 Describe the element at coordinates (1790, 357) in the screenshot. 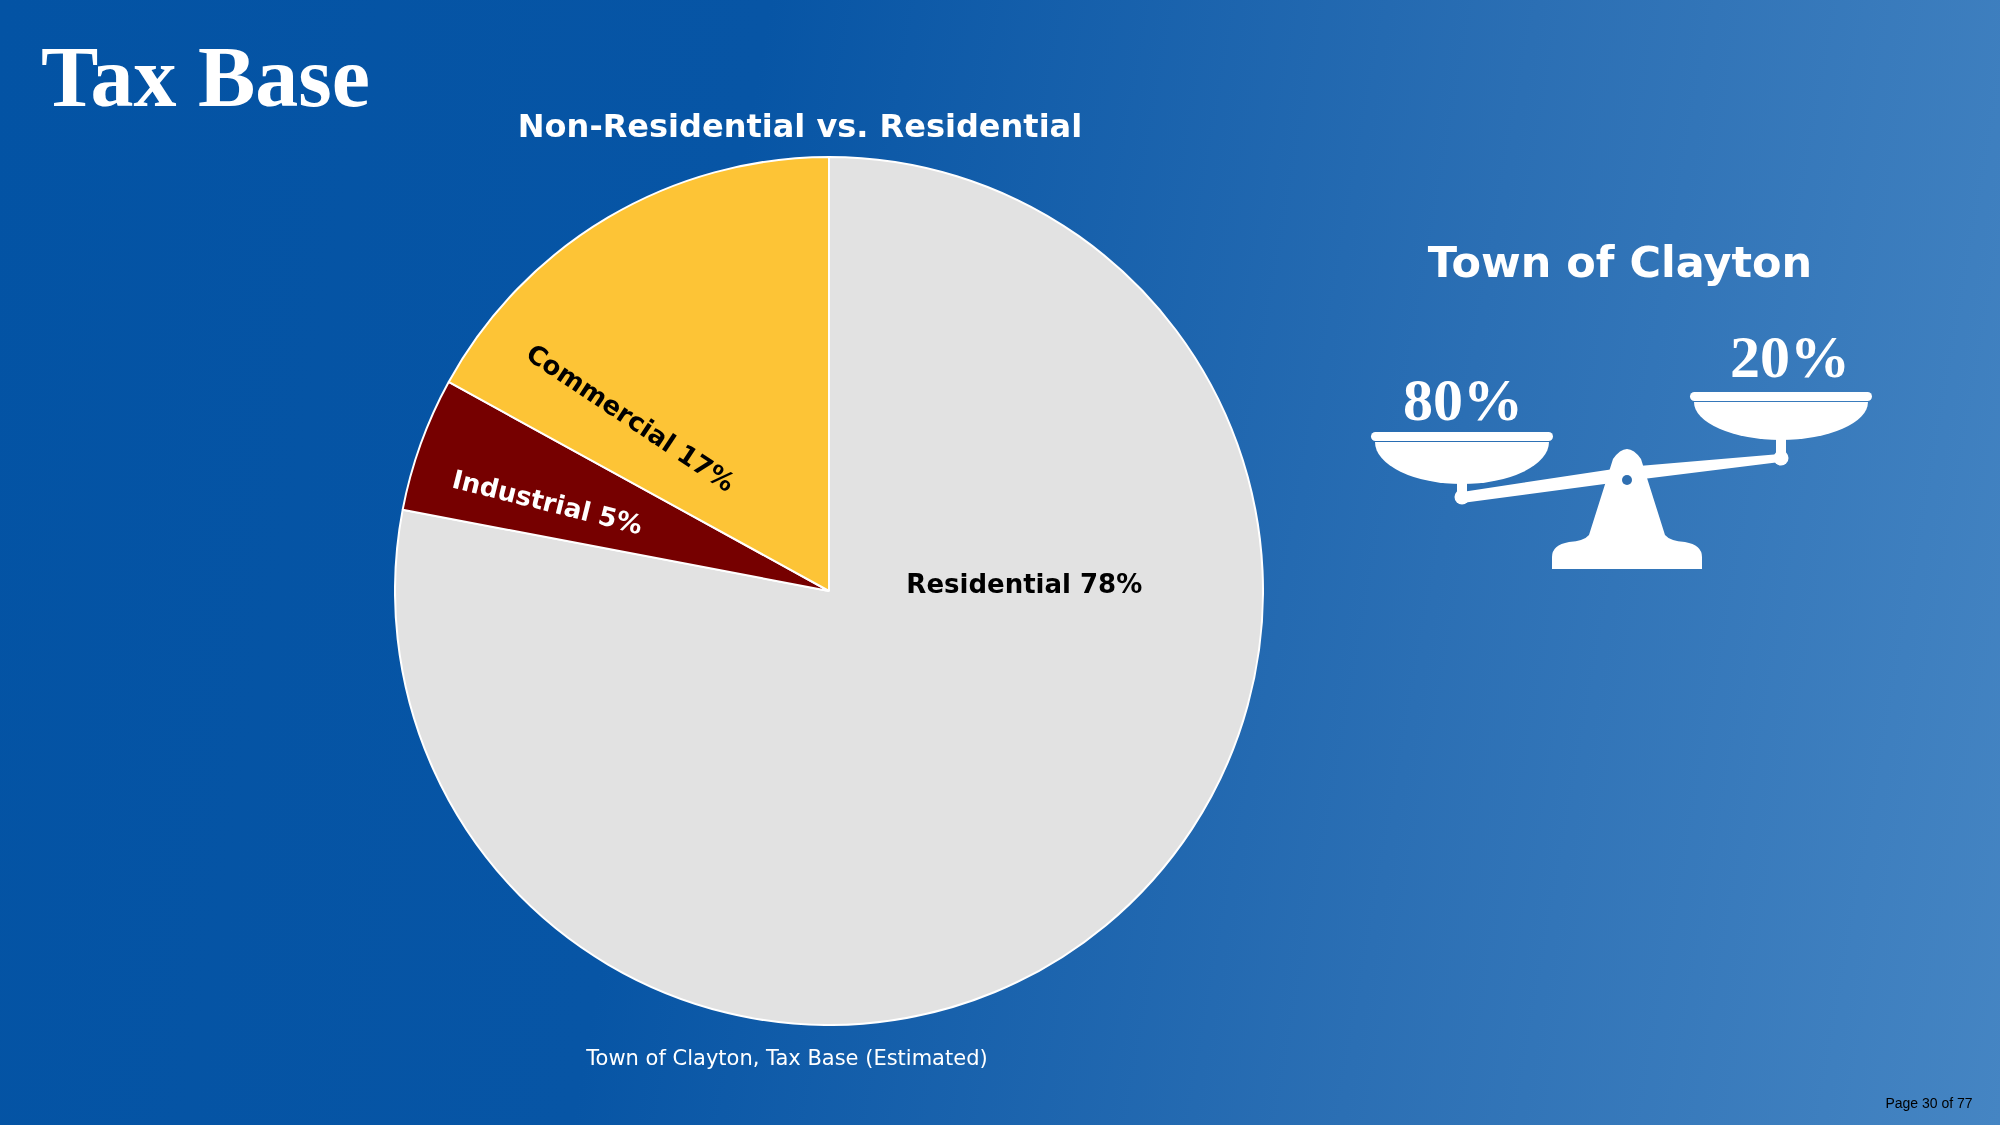

I see `text: 20%` at that location.